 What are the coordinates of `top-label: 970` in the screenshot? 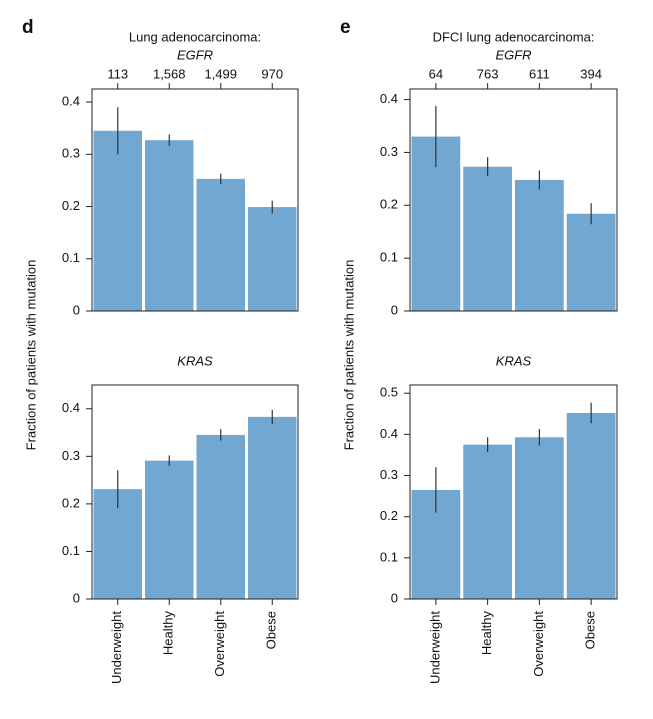 It's located at (272, 73).